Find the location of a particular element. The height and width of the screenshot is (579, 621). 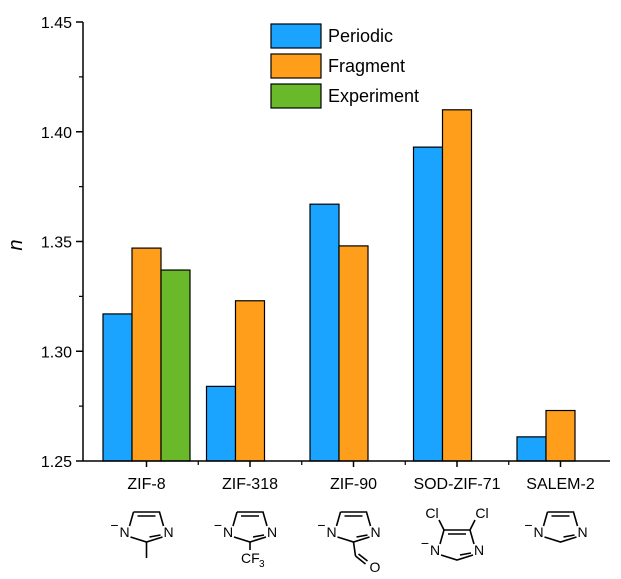

x-tick-label: SOD-ZIF-71 is located at coordinates (456, 484).